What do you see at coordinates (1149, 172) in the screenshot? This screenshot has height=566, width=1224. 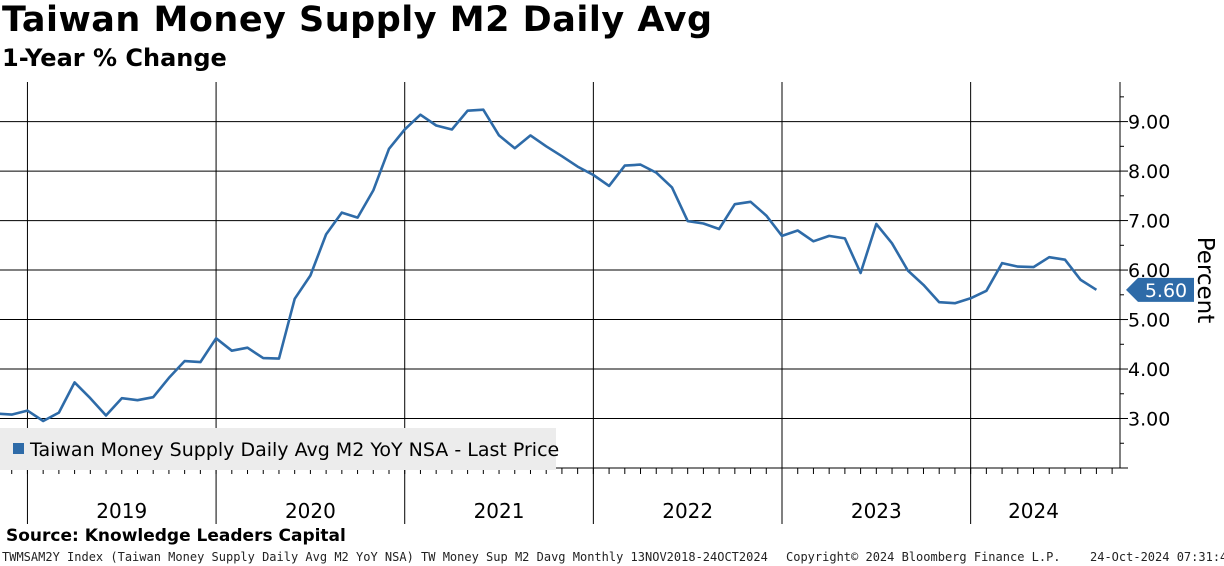 I see `y-tick-label: 8.00` at bounding box center [1149, 172].